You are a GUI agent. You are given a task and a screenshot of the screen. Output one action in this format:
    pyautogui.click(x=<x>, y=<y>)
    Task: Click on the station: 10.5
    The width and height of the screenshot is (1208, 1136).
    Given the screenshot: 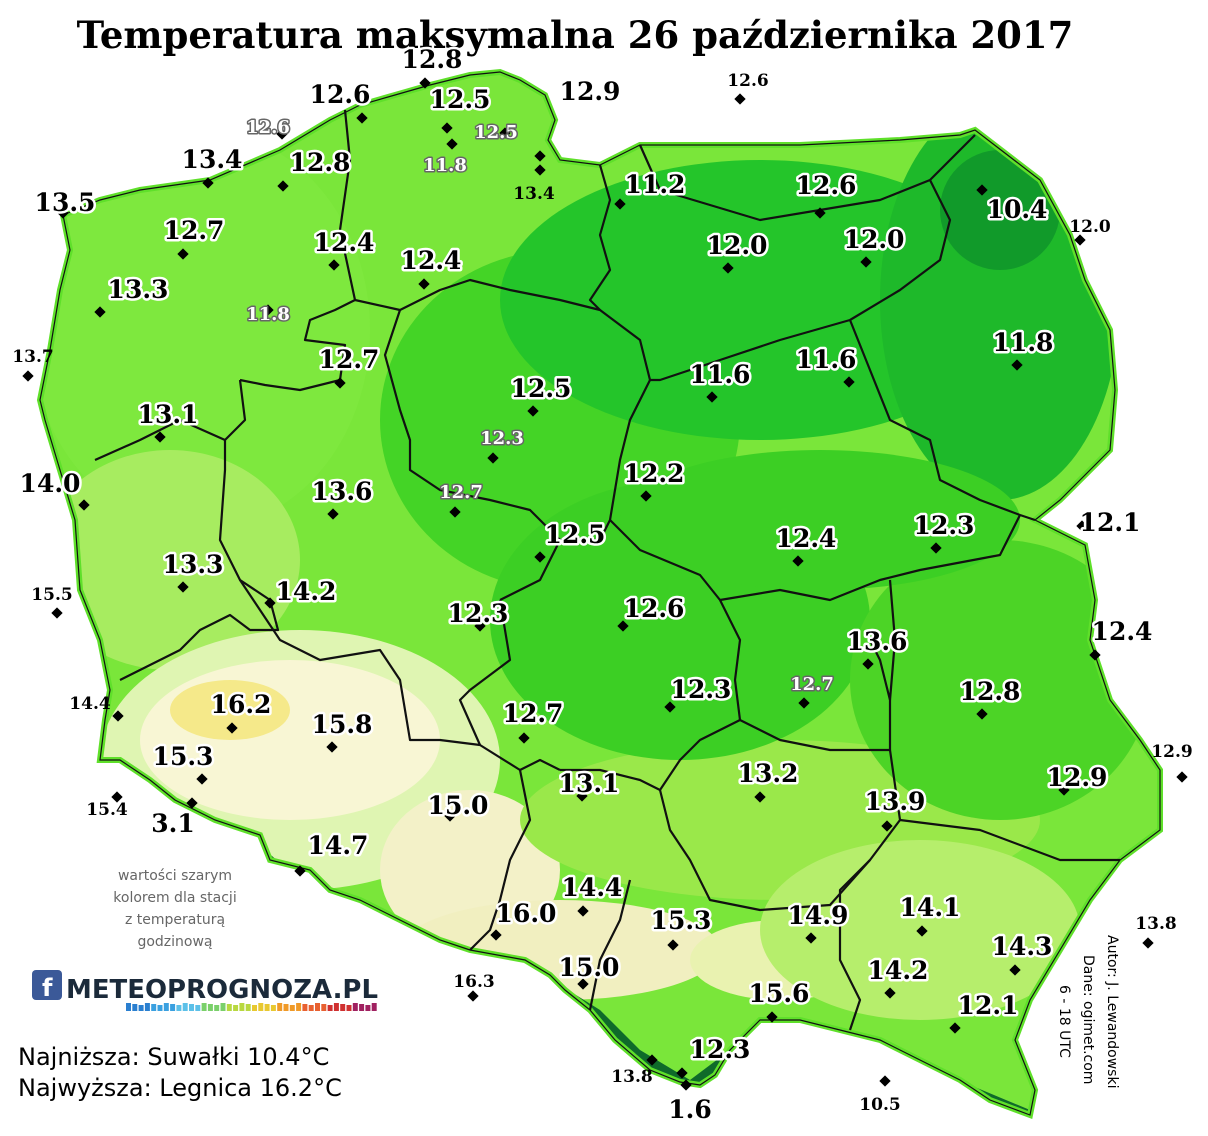 What is the action you would take?
    pyautogui.click(x=880, y=1095)
    